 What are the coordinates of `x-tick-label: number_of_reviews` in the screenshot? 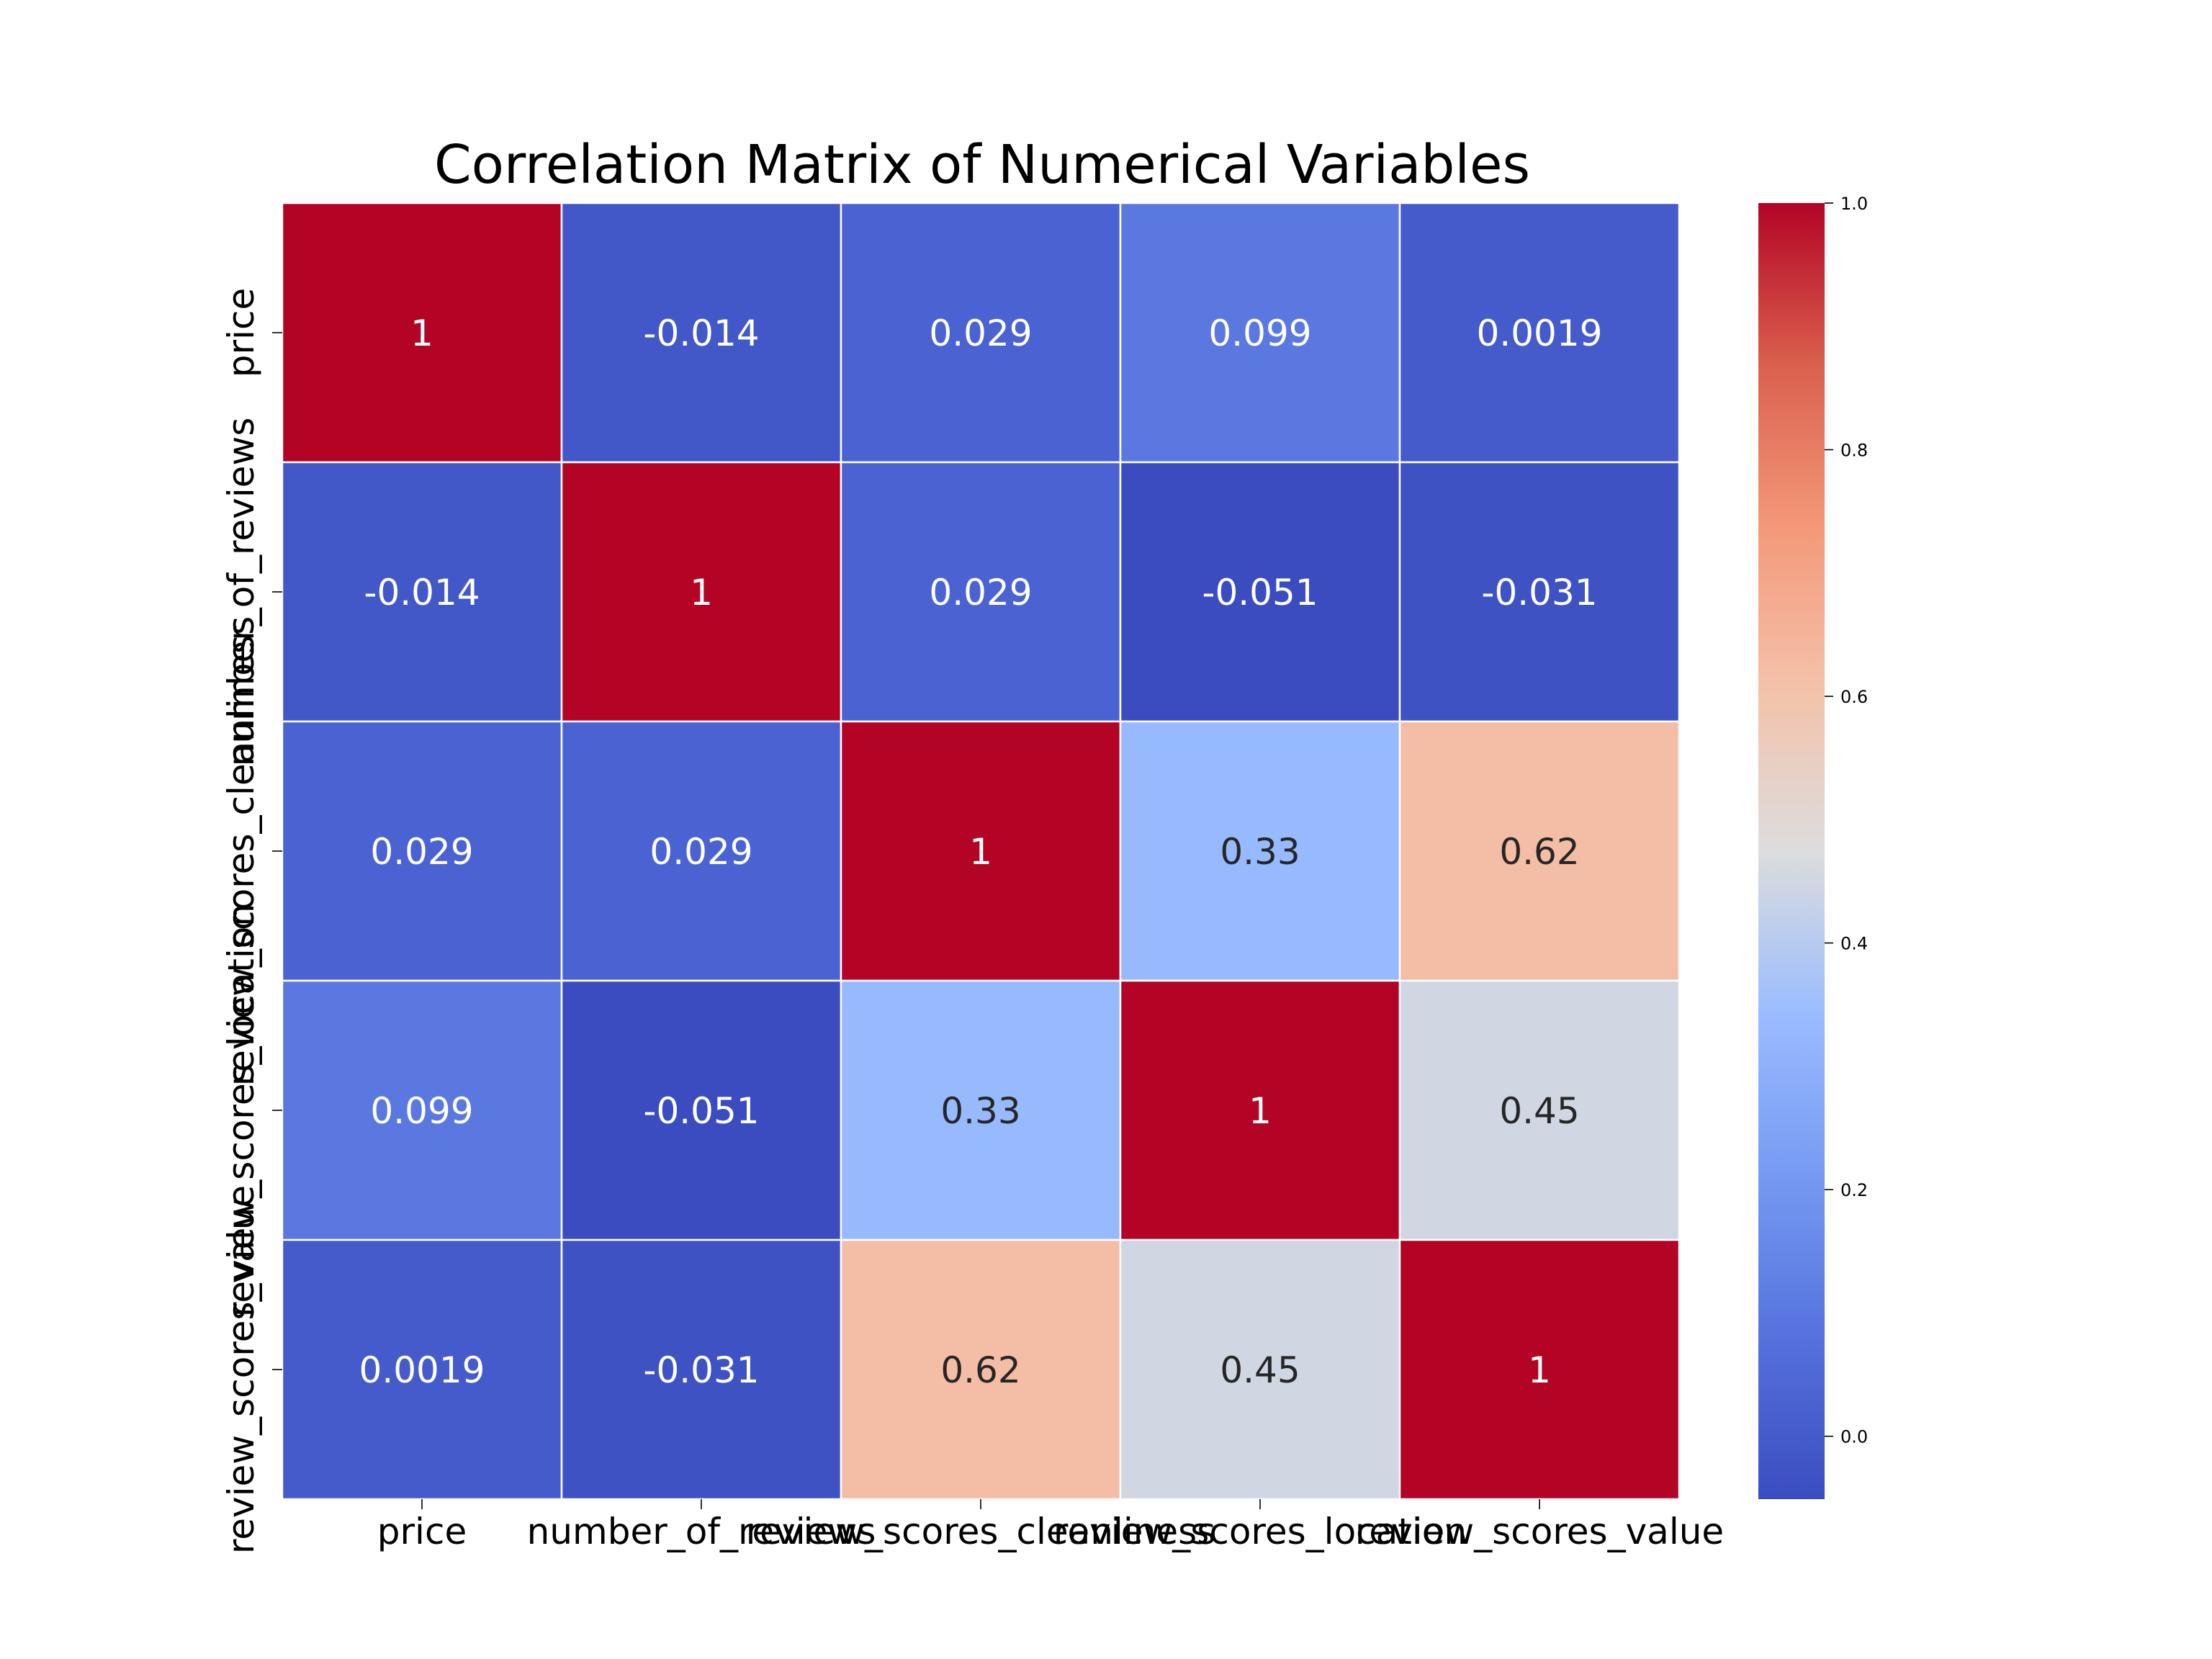 It's located at (701, 1532).